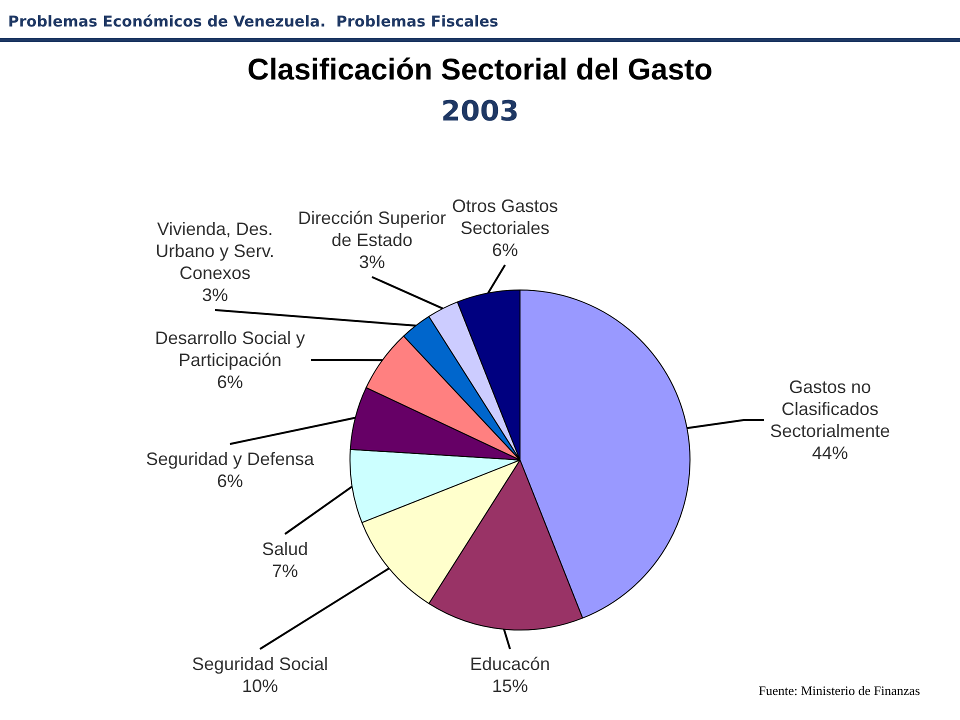 This screenshot has width=960, height=720. Describe the element at coordinates (285, 549) in the screenshot. I see `slice-label: Salud` at that location.